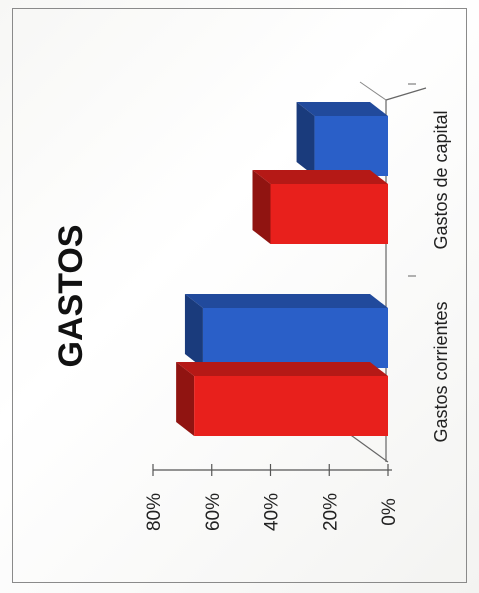  What do you see at coordinates (389, 512) in the screenshot?
I see `tick-label: 0%` at bounding box center [389, 512].